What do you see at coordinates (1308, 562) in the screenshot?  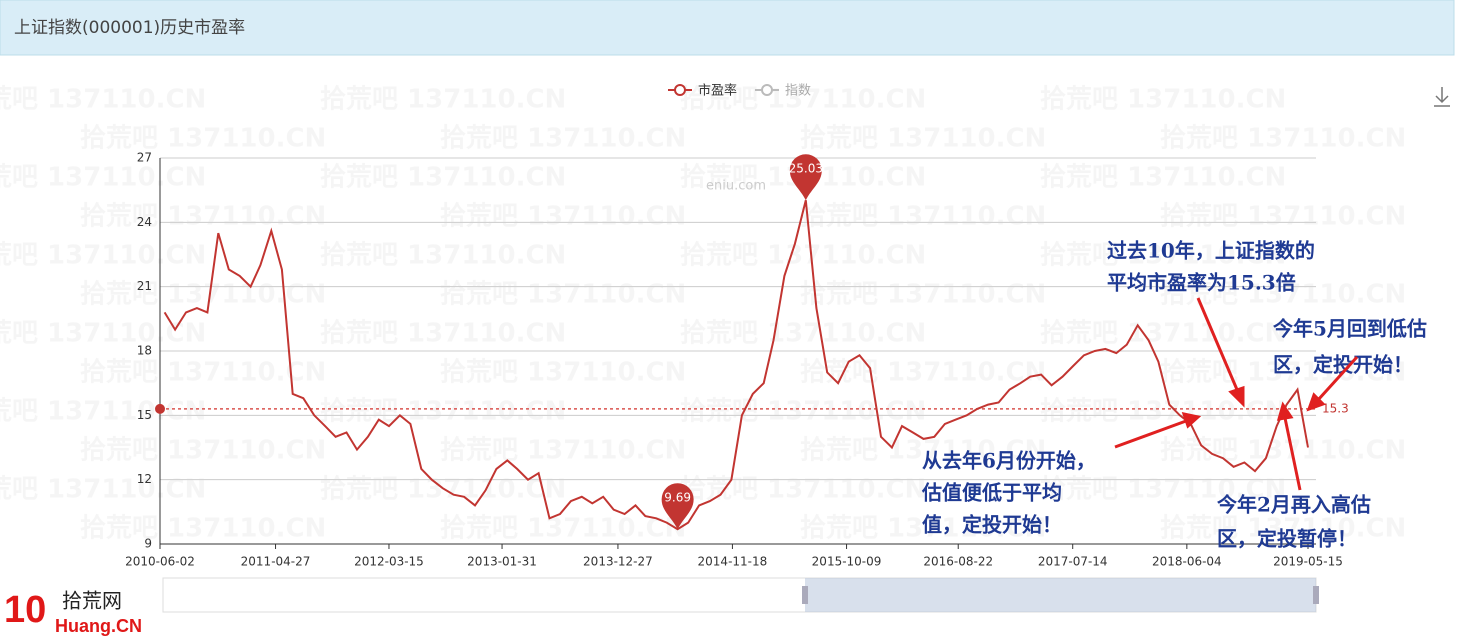 I see `x-tick-label: 2019-05-15` at bounding box center [1308, 562].